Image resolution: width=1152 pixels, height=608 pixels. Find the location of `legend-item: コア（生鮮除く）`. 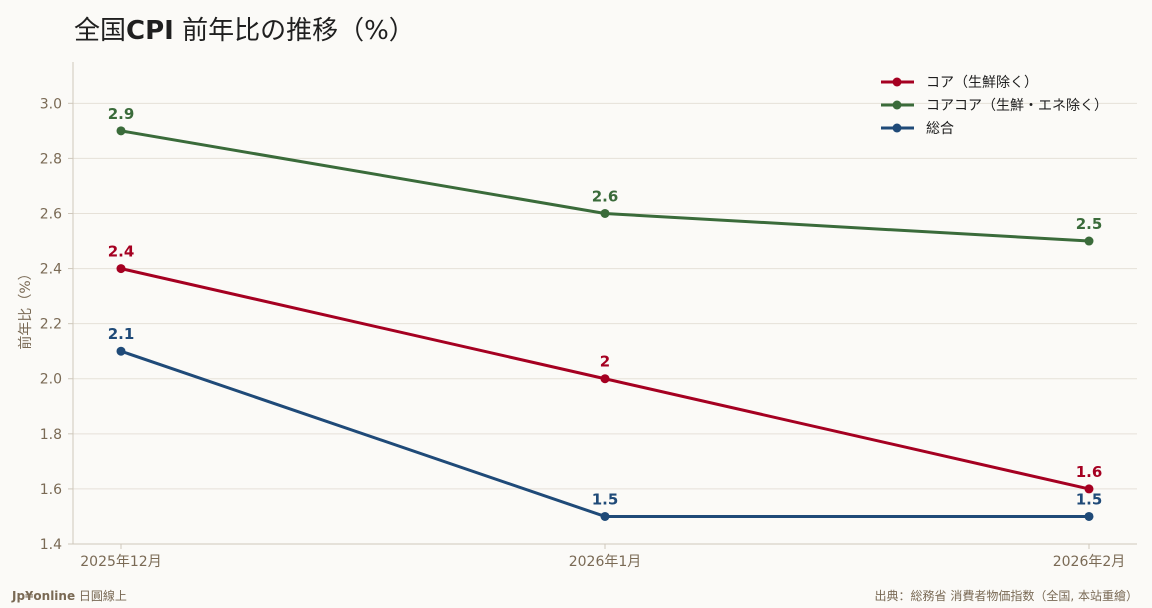

legend-item: コア（生鮮除く） is located at coordinates (959, 83).